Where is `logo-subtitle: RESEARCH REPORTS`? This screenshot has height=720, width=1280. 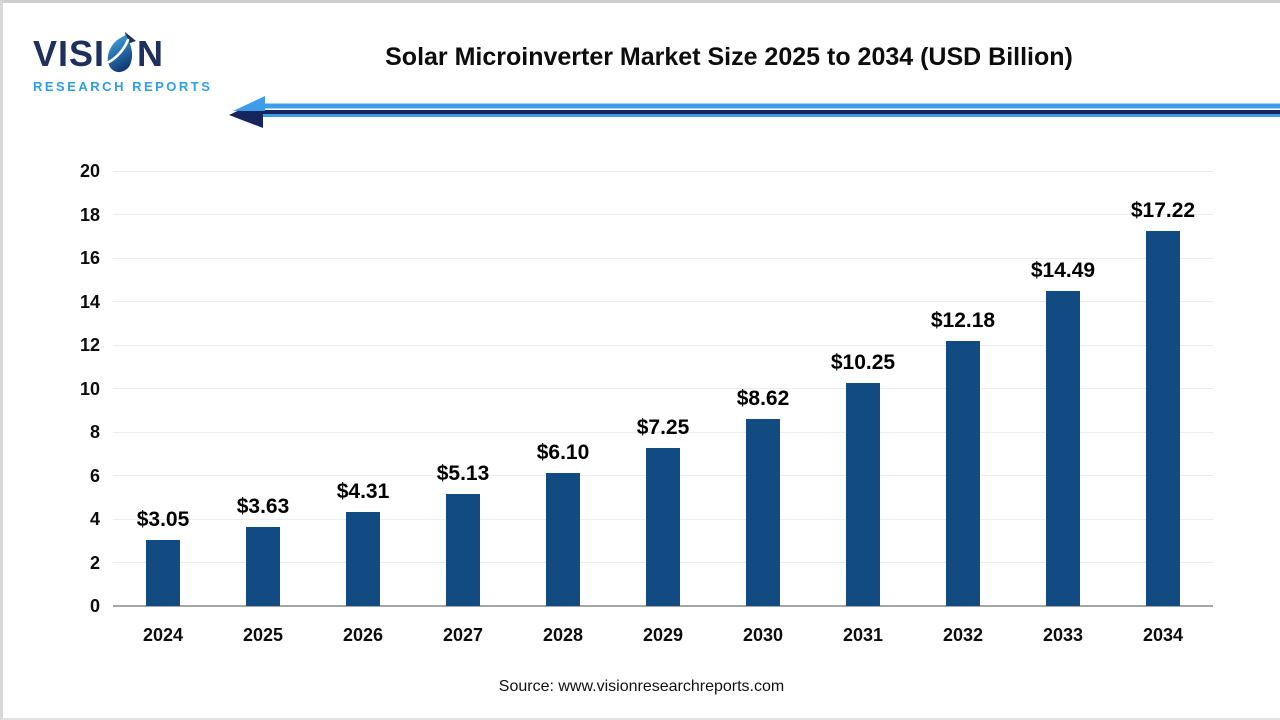
logo-subtitle: RESEARCH REPORTS is located at coordinates (123, 86).